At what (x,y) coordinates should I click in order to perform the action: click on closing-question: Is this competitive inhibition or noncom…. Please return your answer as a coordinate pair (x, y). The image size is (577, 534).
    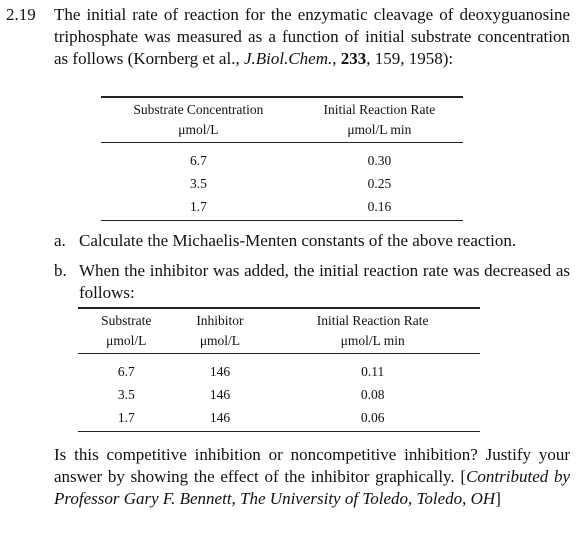
    Looking at the image, I should click on (312, 477).